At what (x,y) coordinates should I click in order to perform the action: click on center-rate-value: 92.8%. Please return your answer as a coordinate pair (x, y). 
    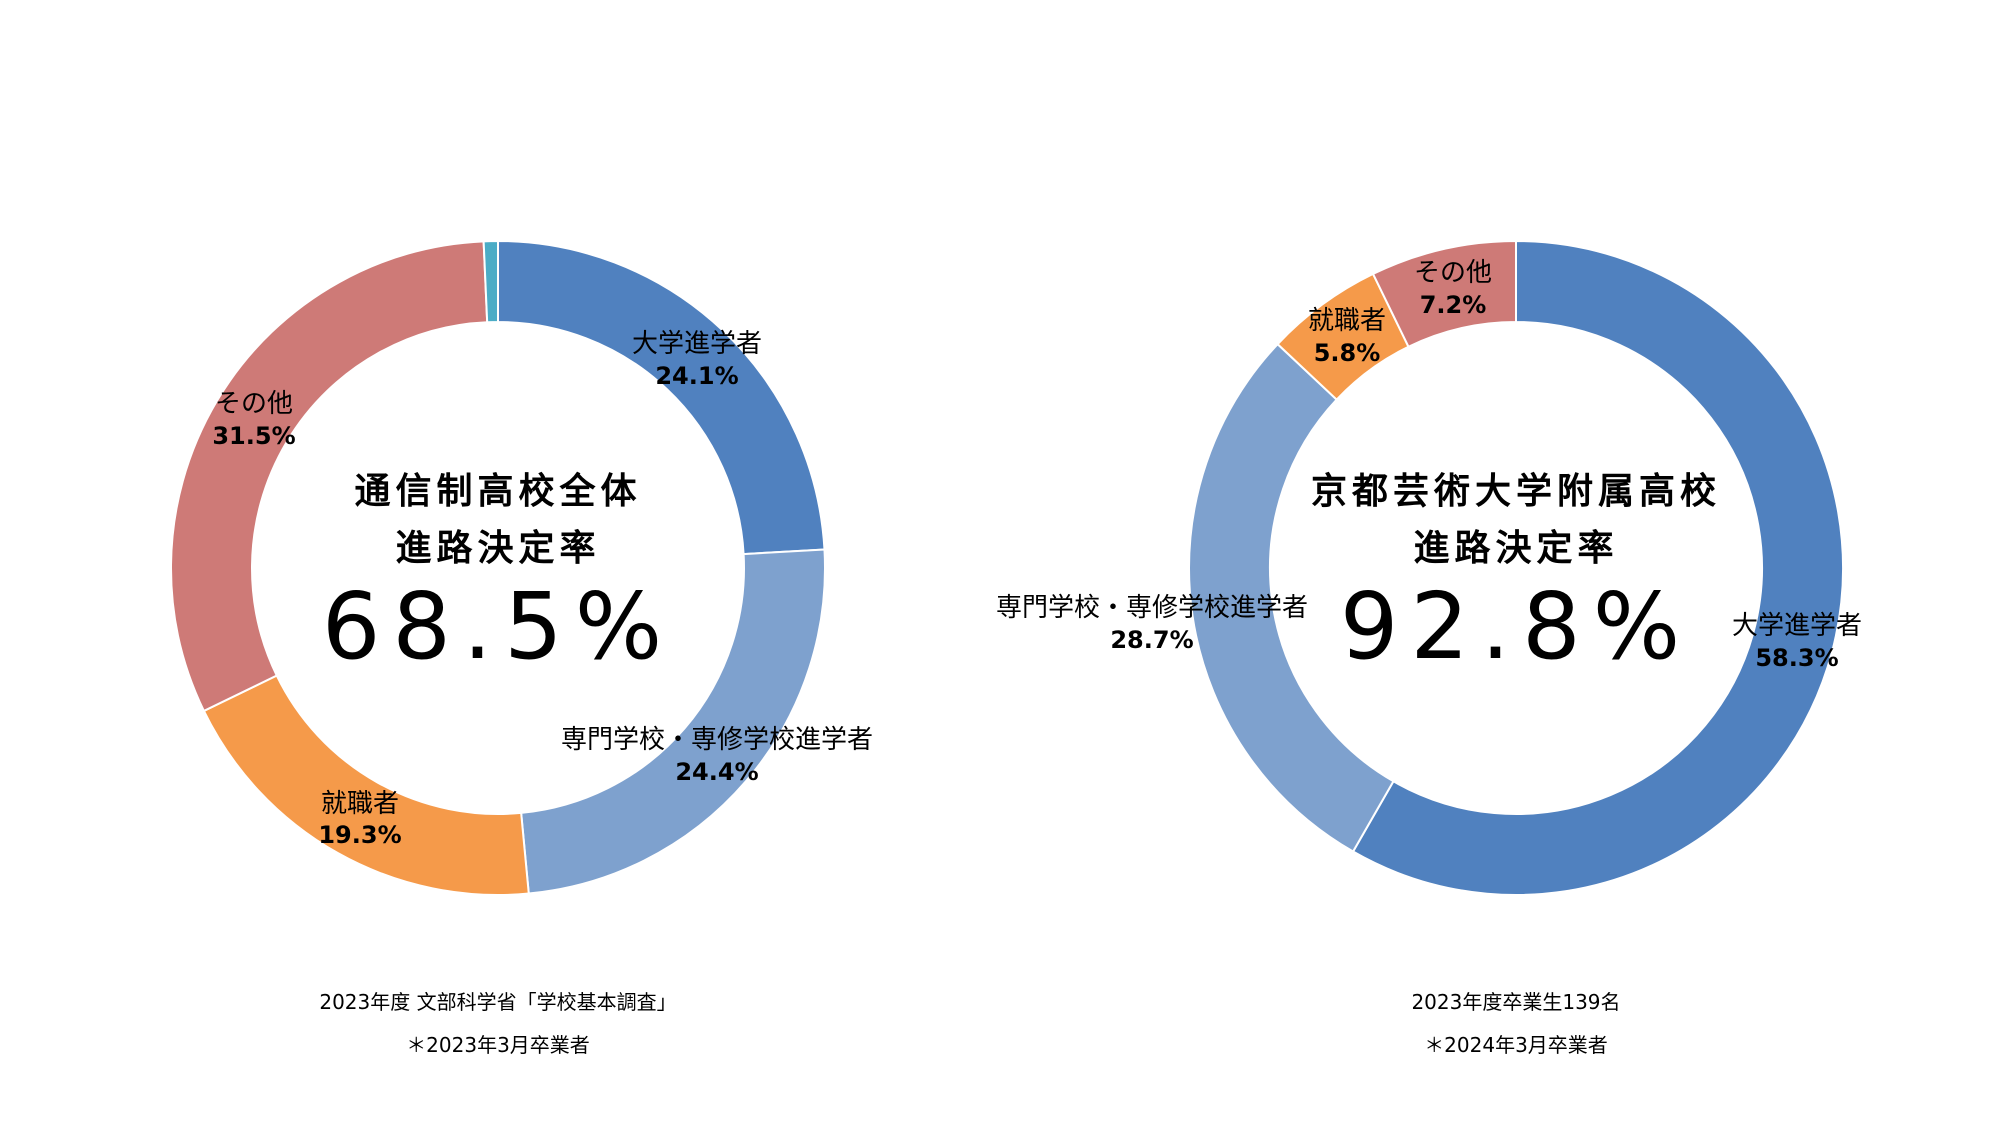
    Looking at the image, I should click on (1516, 626).